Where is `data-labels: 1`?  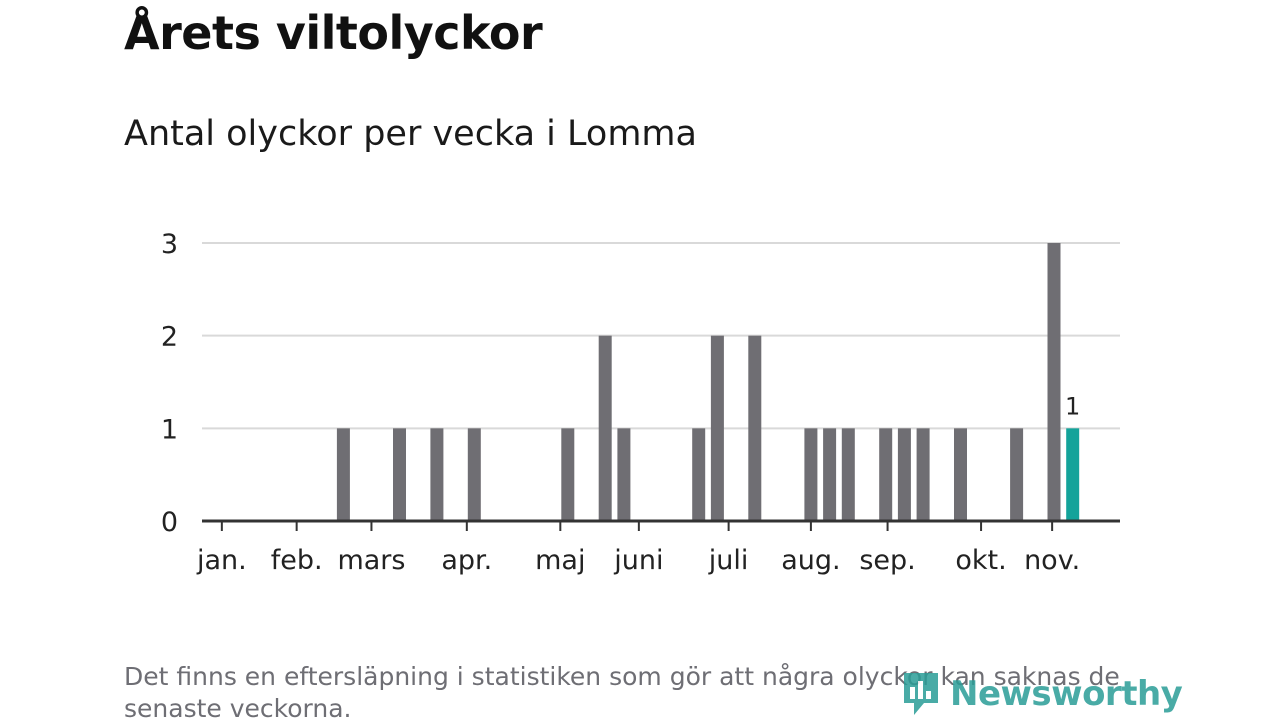
data-labels: 1 is located at coordinates (1072, 406).